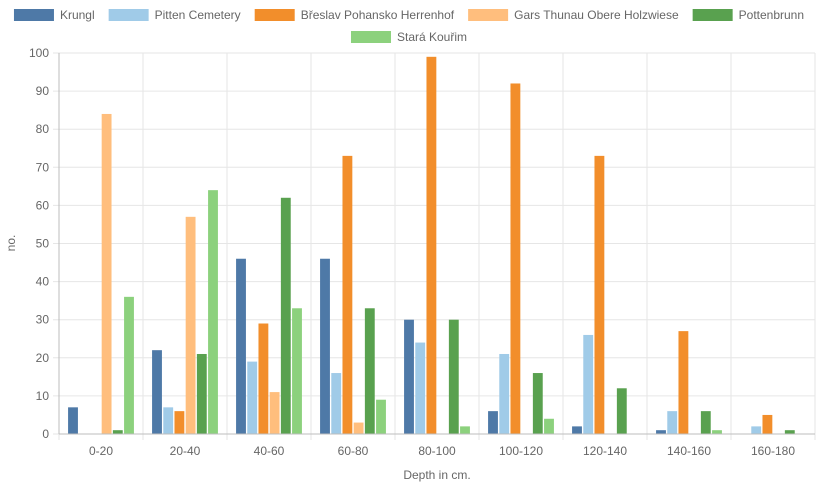  What do you see at coordinates (198, 15) in the screenshot?
I see `legend-label: Pitten Cemetery` at bounding box center [198, 15].